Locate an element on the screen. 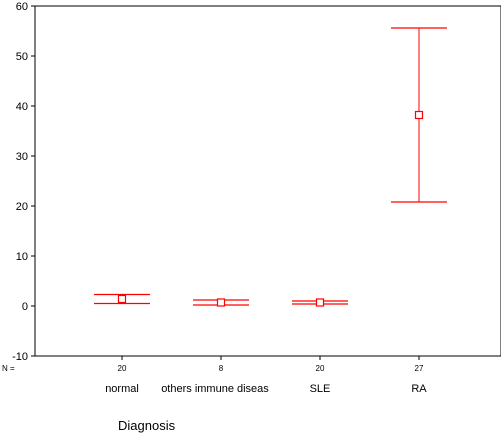 The image size is (501, 440). y-tick-label: 0 is located at coordinates (25, 307).